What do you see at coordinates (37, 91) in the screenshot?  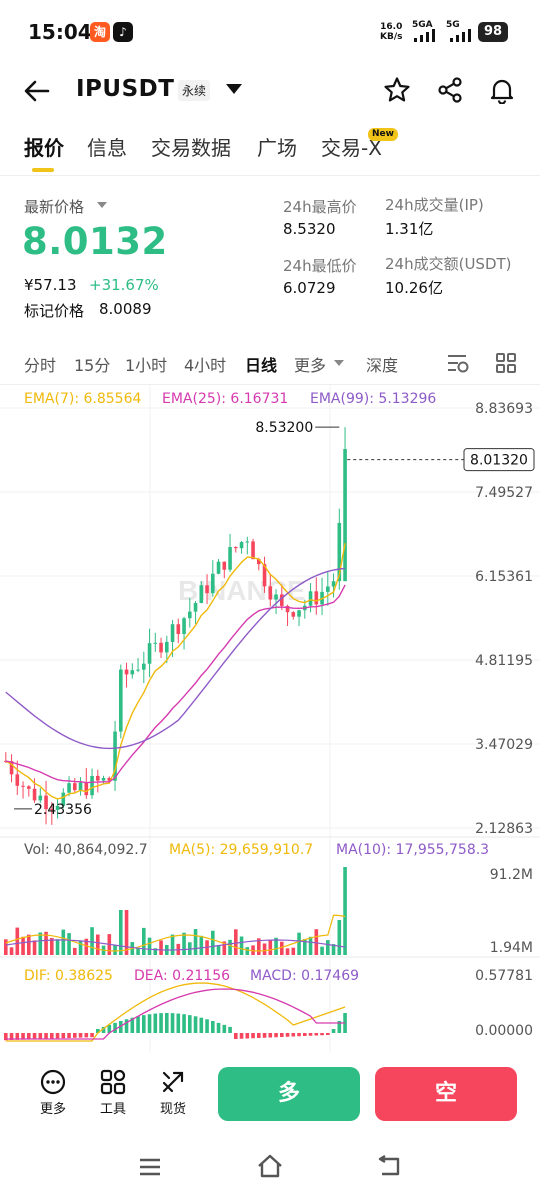 I see `back-arrow-icon` at bounding box center [37, 91].